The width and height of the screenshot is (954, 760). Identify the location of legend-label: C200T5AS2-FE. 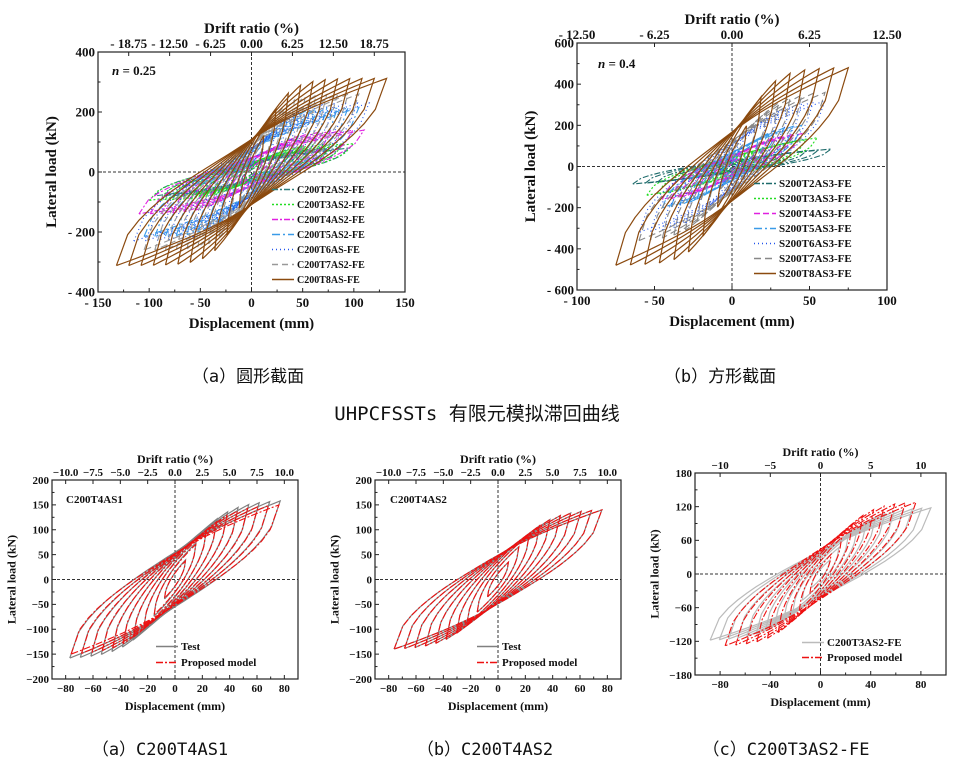
(331, 235).